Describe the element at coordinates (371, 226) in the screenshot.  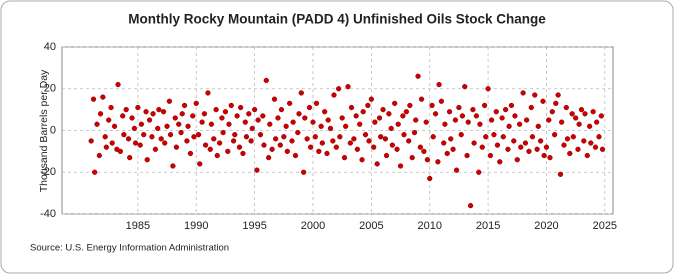
I see `x-tick-label: 2005` at that location.